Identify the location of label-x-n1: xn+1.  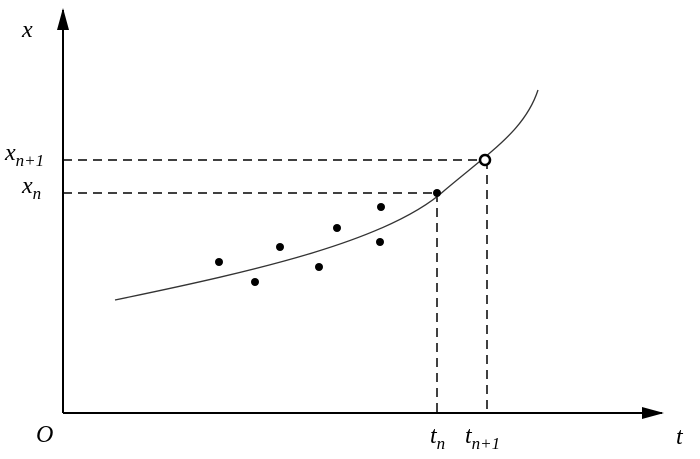
(24, 155).